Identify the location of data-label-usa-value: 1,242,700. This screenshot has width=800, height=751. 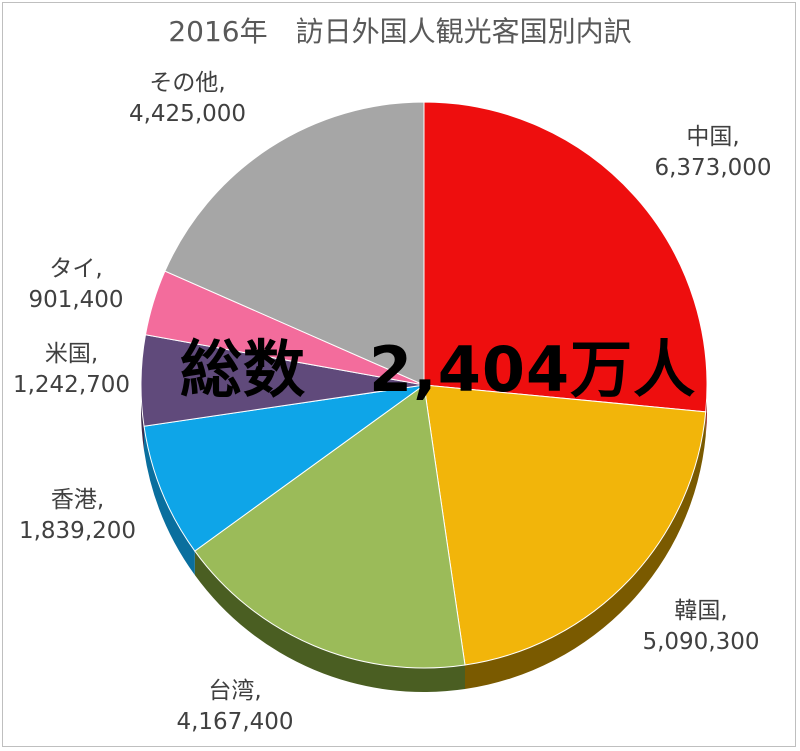
(71, 385).